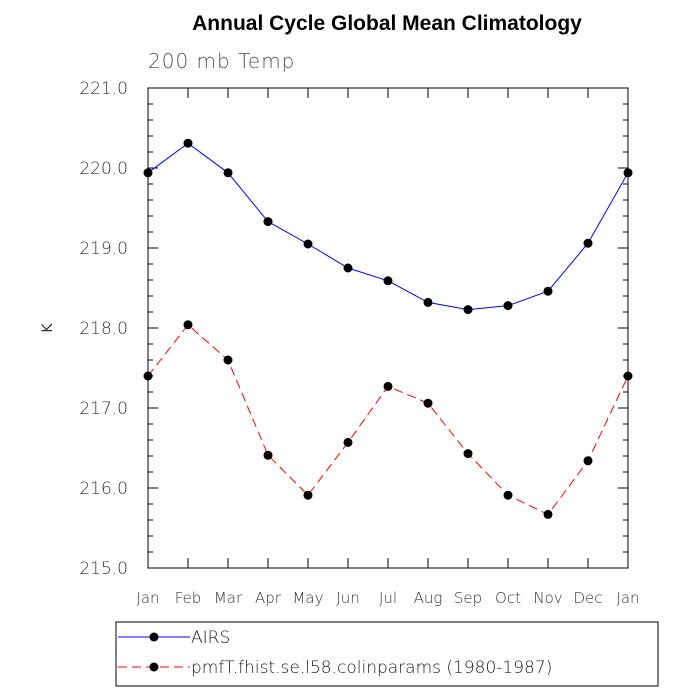 The height and width of the screenshot is (700, 700). Describe the element at coordinates (468, 598) in the screenshot. I see `x-tick-label: Sep` at that location.